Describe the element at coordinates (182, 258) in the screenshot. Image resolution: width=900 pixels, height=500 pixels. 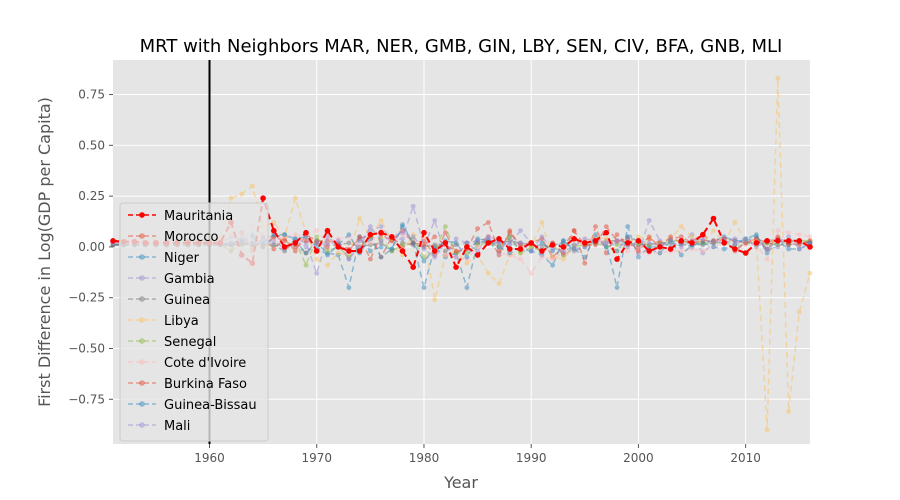
I see `legend-label: Niger` at that location.